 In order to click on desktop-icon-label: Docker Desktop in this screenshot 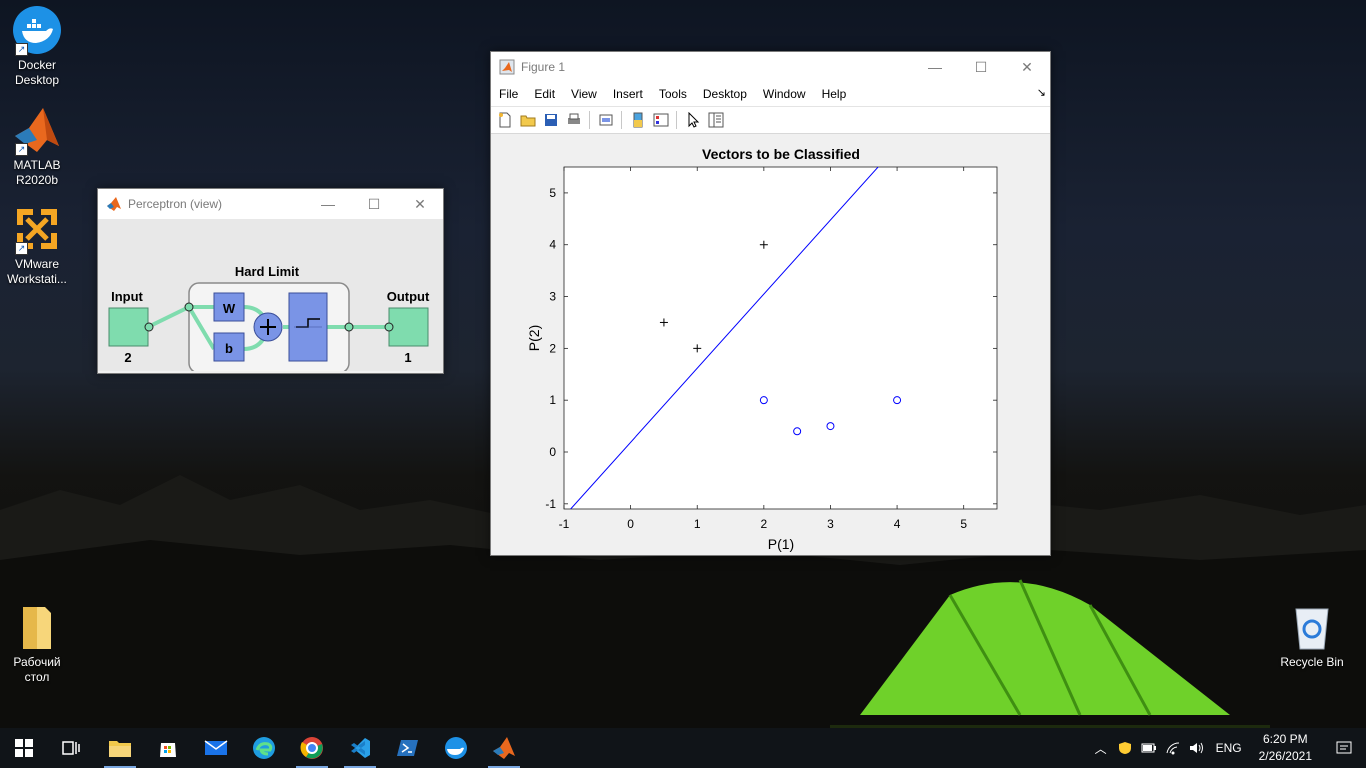, I will do `click(37, 72)`.